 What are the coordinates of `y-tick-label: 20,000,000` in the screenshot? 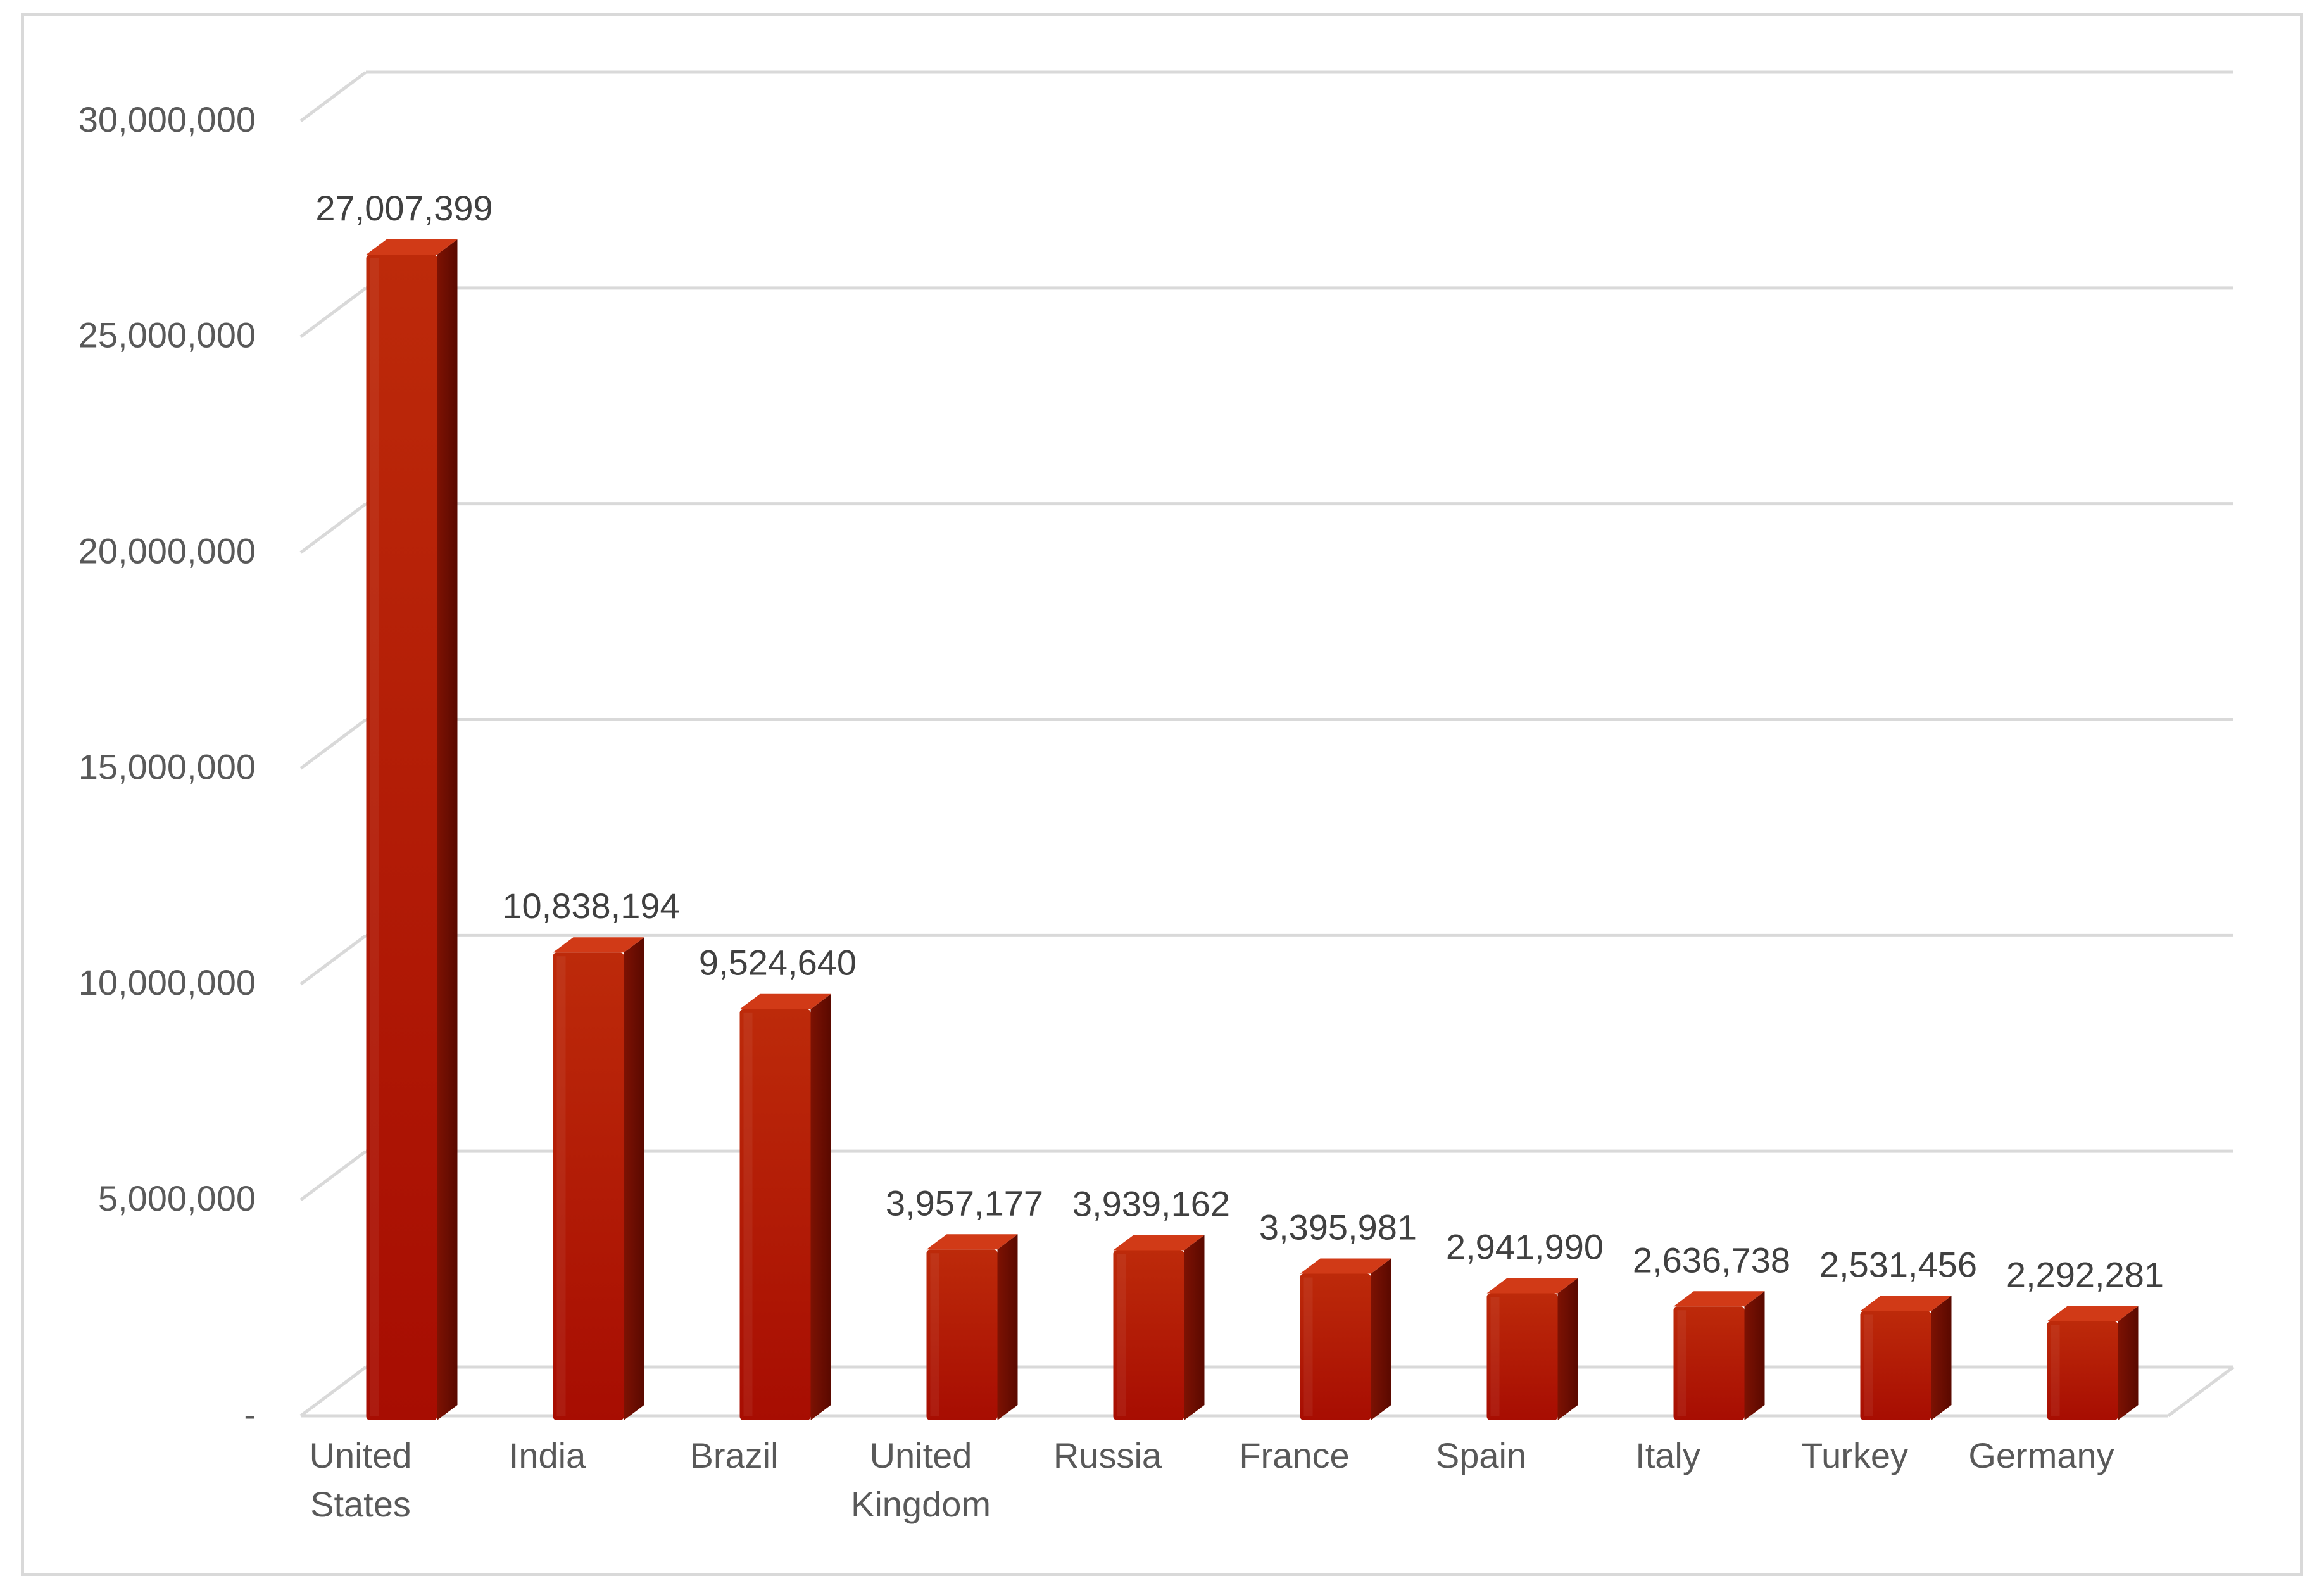 It's located at (168, 551).